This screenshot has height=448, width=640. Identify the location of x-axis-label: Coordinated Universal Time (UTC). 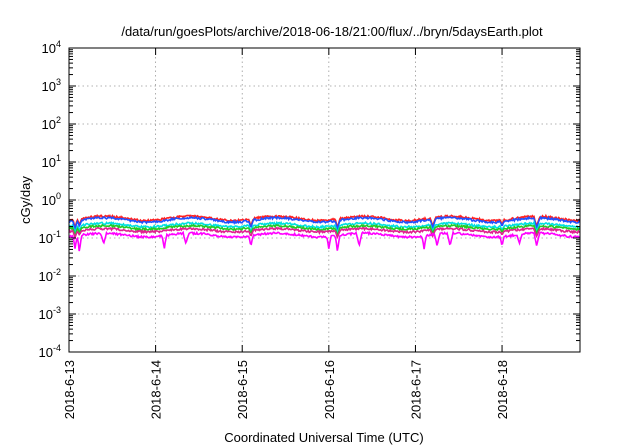
(323, 437).